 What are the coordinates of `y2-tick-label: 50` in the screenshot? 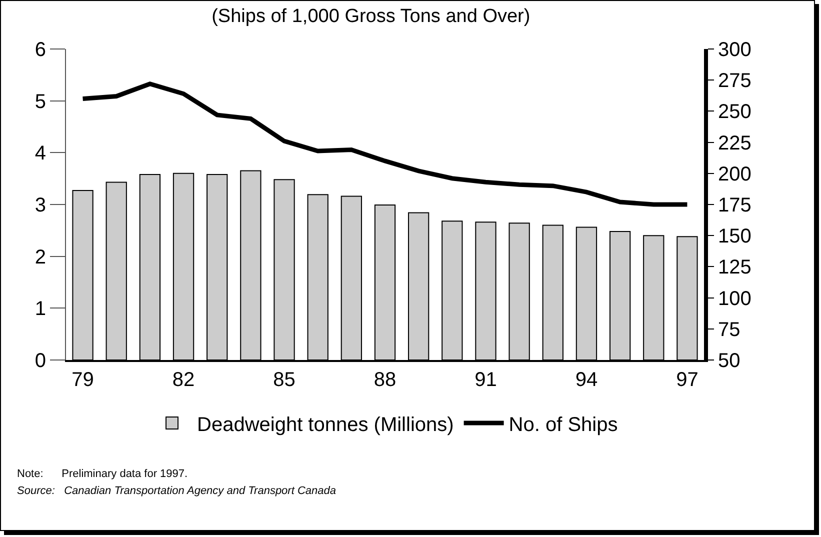 It's located at (729, 361).